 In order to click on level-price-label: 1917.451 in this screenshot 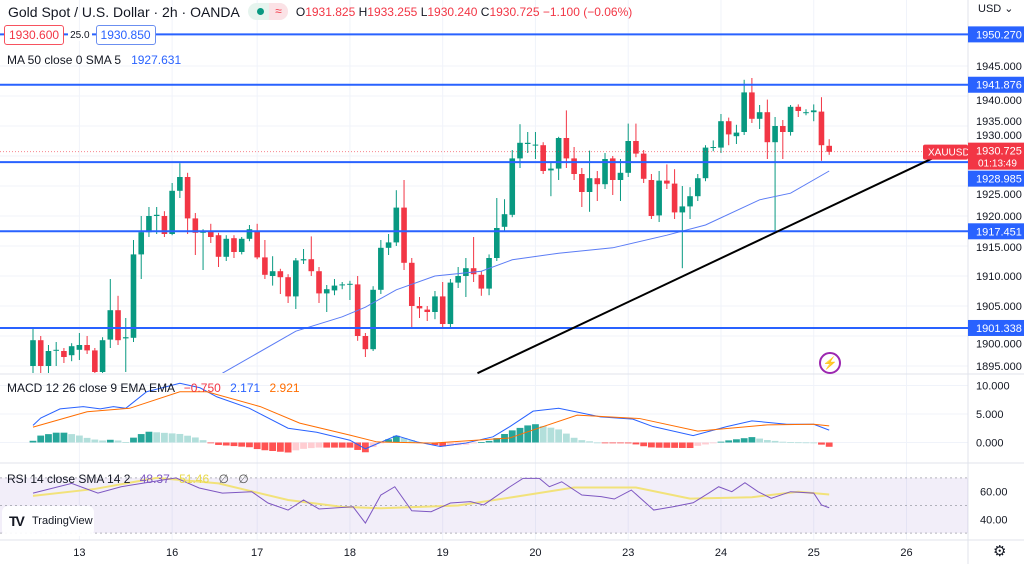, I will do `click(999, 232)`.